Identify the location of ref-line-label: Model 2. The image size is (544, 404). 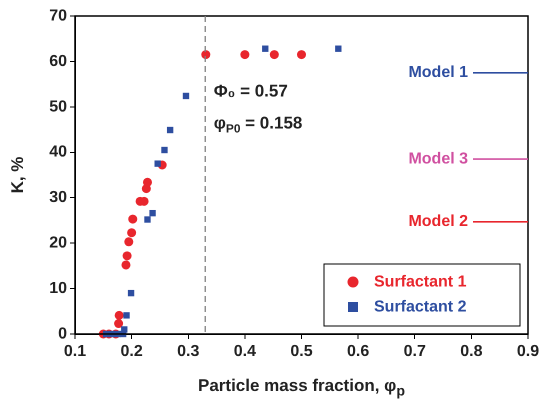
(438, 221).